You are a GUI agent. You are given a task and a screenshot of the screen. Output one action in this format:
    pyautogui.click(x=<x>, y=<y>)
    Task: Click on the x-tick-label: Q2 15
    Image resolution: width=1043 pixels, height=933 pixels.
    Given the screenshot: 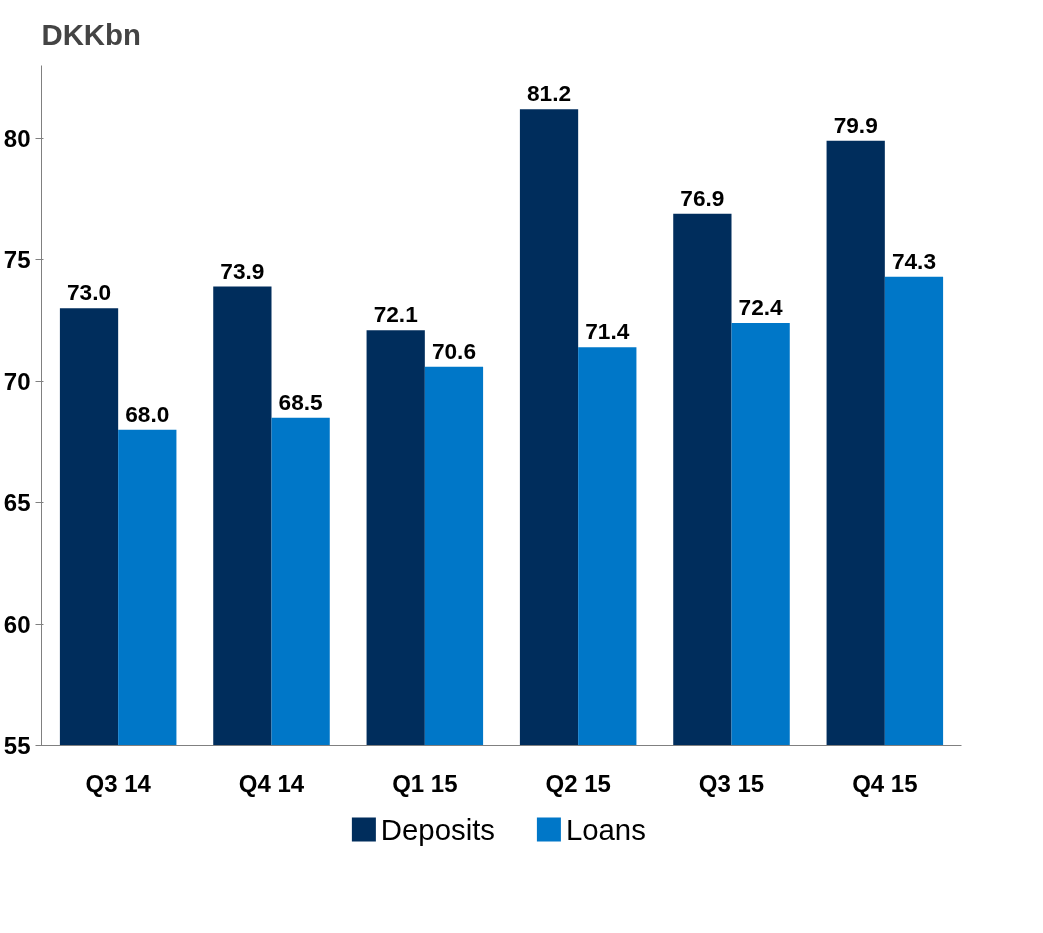 What is the action you would take?
    pyautogui.click(x=578, y=783)
    